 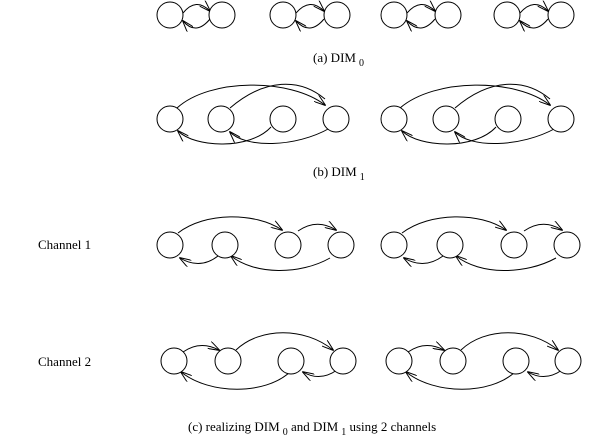 I want to click on dim1-diagram, so click(x=365, y=114).